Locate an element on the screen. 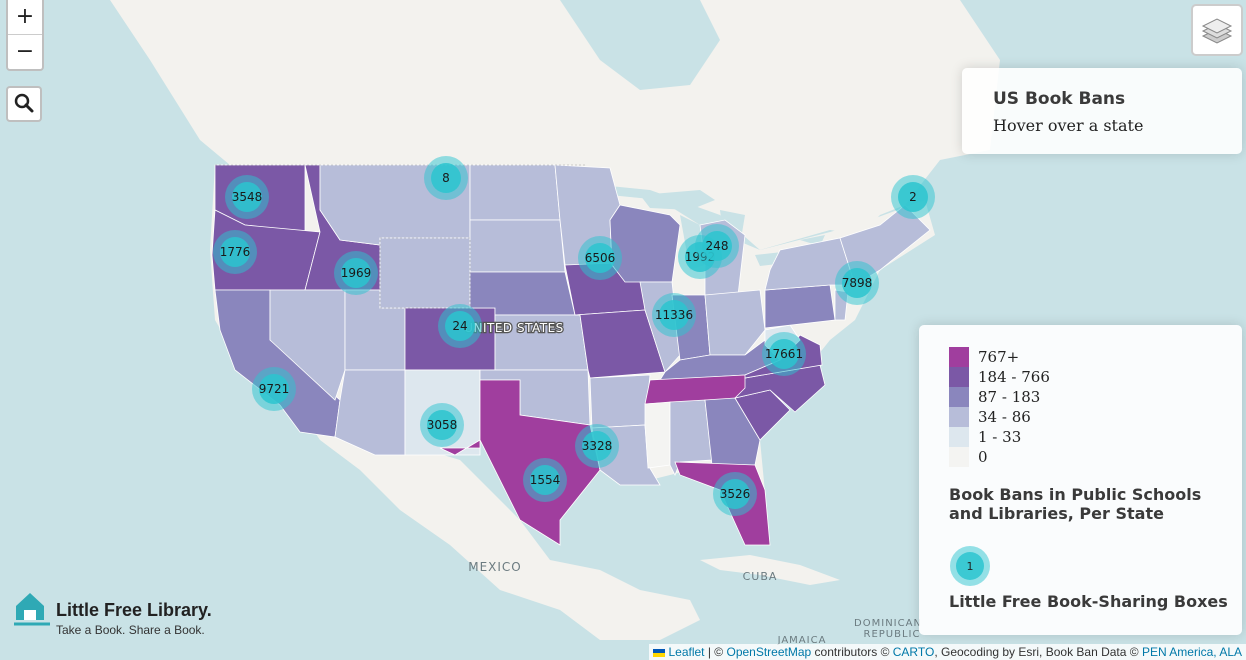  cluster-marker: 2 is located at coordinates (913, 197).